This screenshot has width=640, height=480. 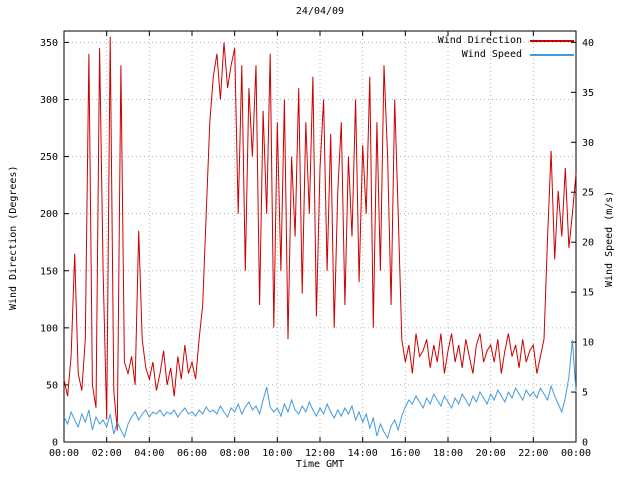 I want to click on legend-item: Wind Direction, so click(x=506, y=40).